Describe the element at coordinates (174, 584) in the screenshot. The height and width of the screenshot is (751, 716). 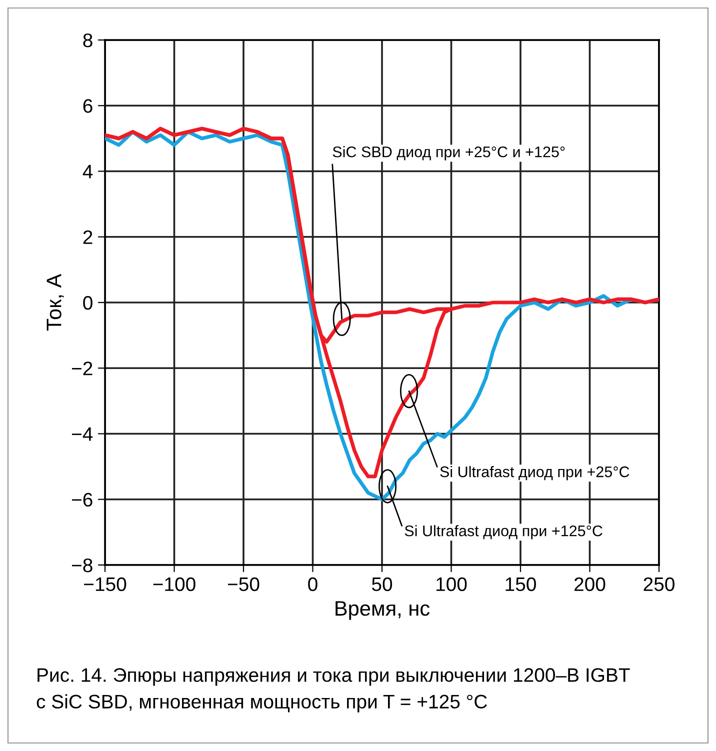
I see `x-tick-label: −100` at that location.